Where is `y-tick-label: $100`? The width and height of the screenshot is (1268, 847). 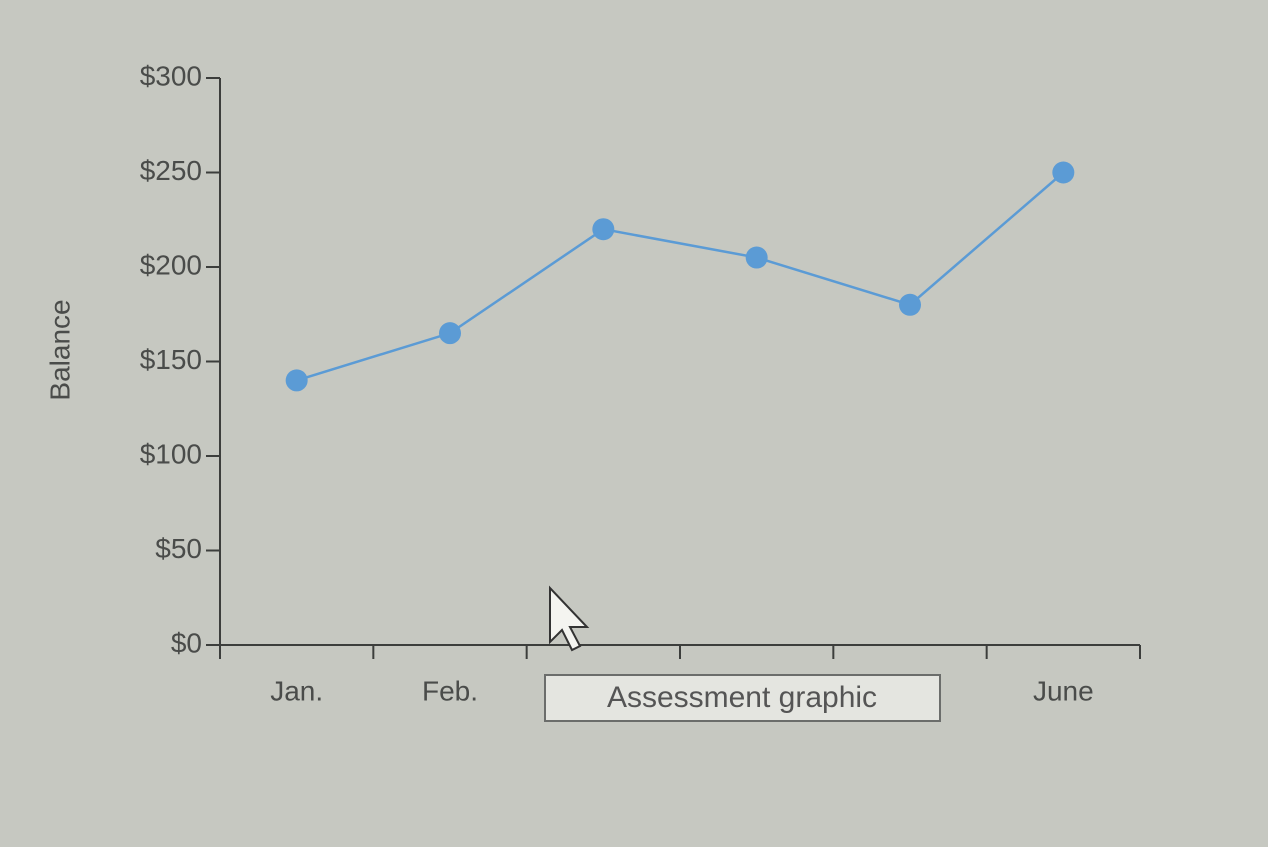
y-tick-label: $100 is located at coordinates (171, 453).